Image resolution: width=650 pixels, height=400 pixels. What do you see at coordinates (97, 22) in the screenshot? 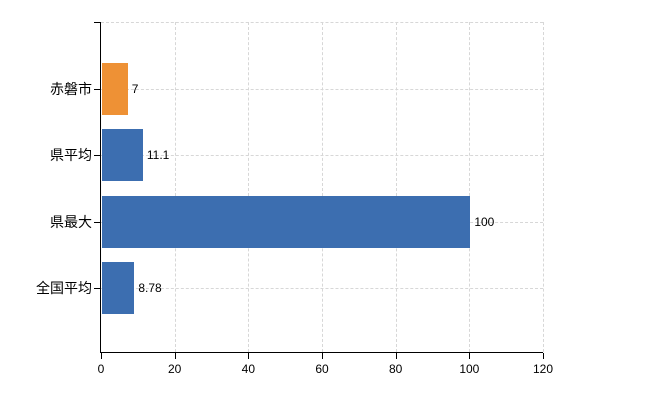
I see `y-axis-top-tick-mark` at bounding box center [97, 22].